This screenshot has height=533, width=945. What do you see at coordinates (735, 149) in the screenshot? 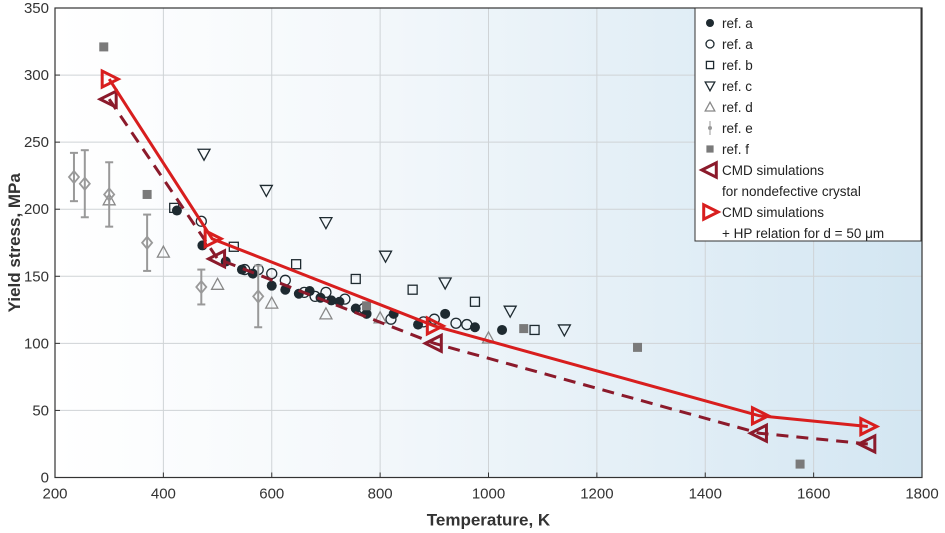
I see `legend-label: ref. f` at bounding box center [735, 149].